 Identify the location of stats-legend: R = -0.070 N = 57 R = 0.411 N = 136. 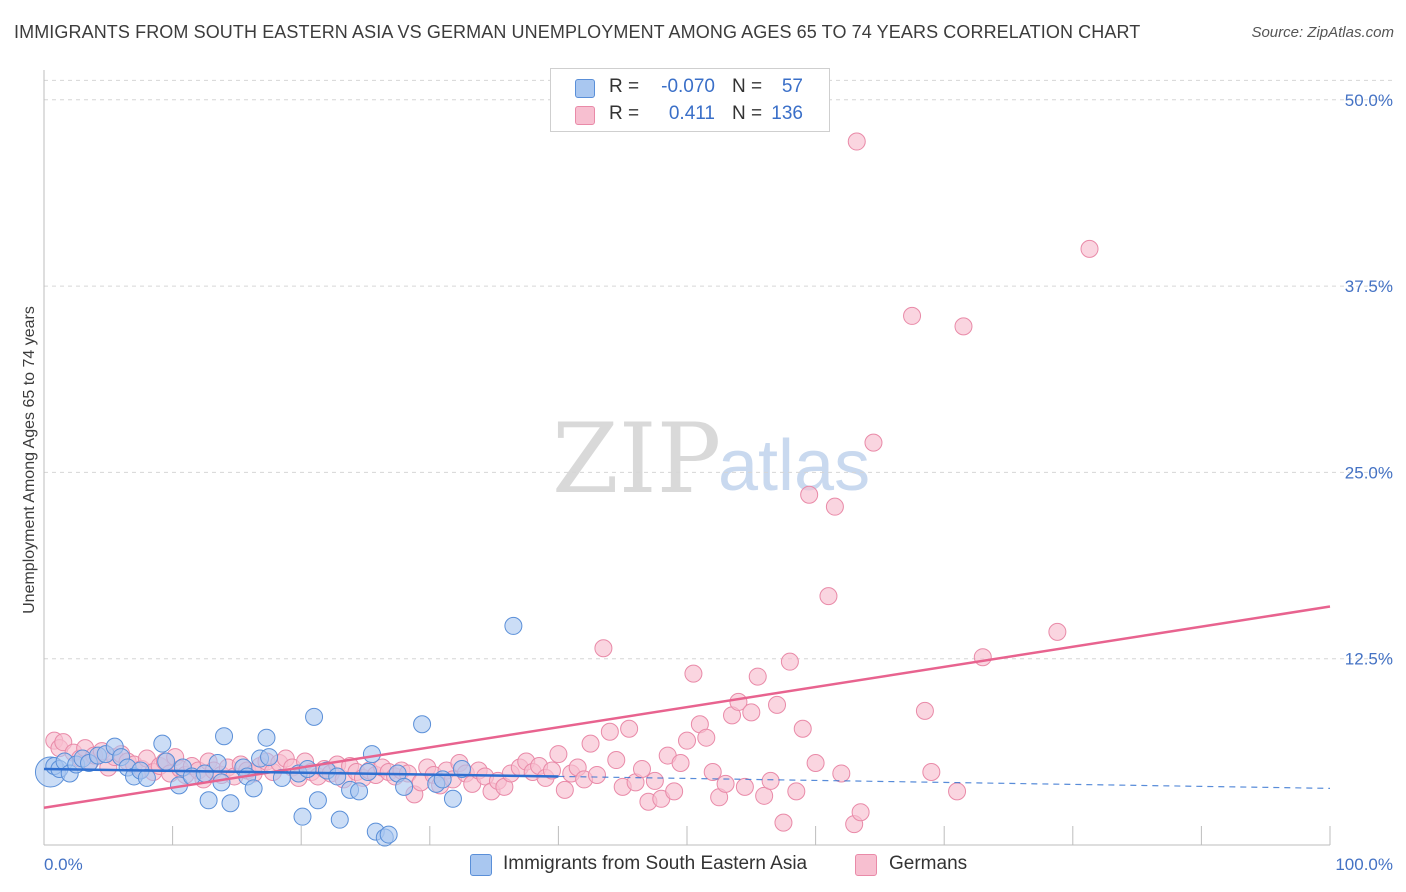
(690, 100).